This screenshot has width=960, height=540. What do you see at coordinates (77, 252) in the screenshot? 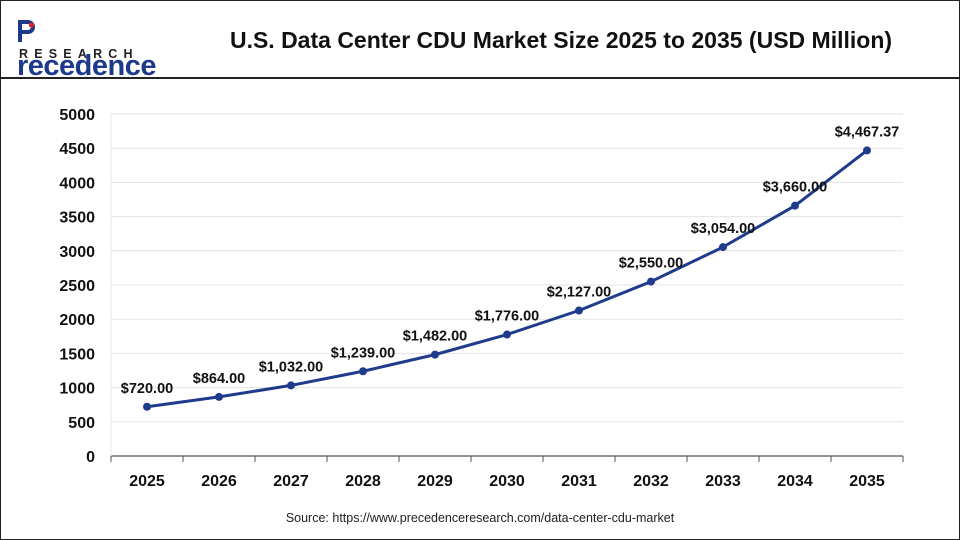
I see `y-tick-label: 3000` at bounding box center [77, 252].